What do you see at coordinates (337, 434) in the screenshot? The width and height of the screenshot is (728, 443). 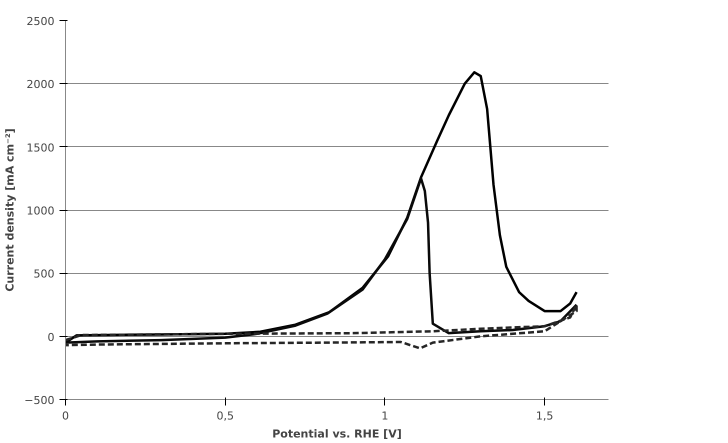 I see `x-axis-title: Potential vs. RHE [V]` at bounding box center [337, 434].